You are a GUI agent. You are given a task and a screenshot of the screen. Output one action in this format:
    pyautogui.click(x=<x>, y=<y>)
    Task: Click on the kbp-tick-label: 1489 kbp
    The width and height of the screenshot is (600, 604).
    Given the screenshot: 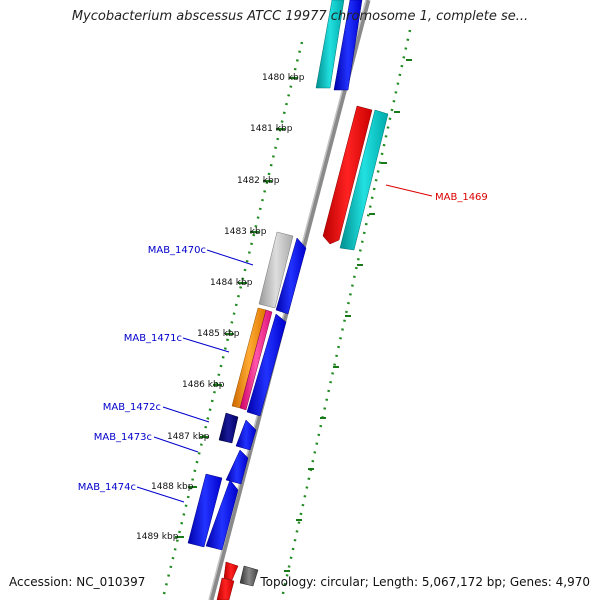 What is the action you would take?
    pyautogui.click(x=157, y=537)
    